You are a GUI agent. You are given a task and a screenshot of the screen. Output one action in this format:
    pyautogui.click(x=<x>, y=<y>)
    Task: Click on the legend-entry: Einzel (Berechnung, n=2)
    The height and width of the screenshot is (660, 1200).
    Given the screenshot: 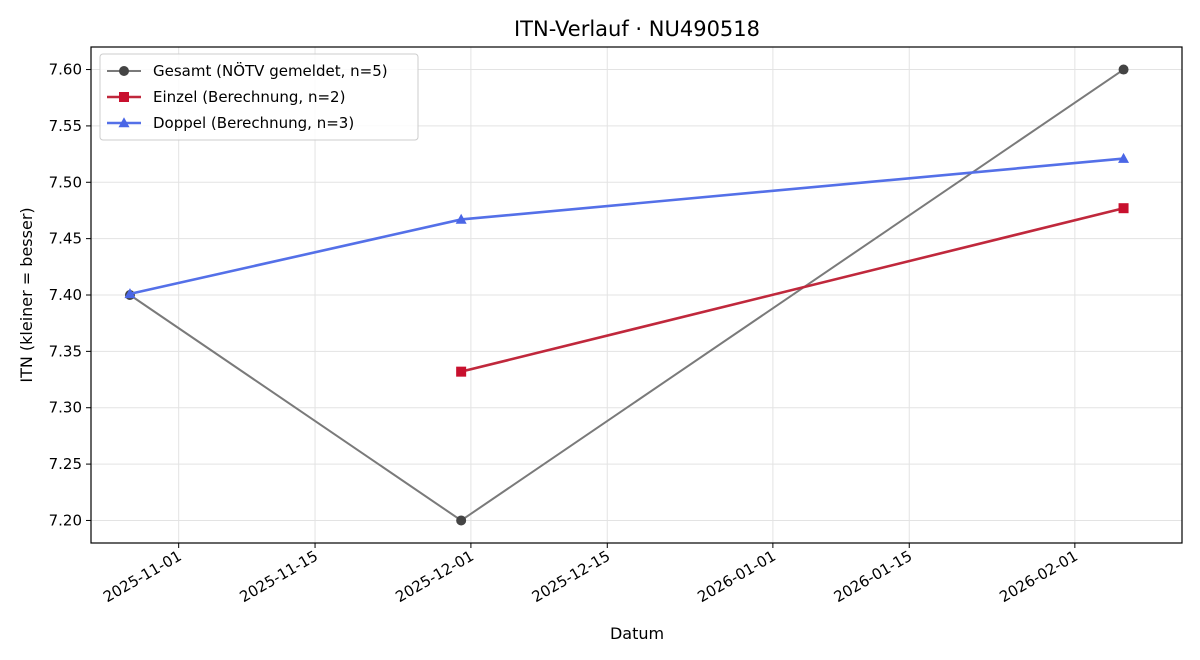 What is the action you would take?
    pyautogui.click(x=226, y=97)
    